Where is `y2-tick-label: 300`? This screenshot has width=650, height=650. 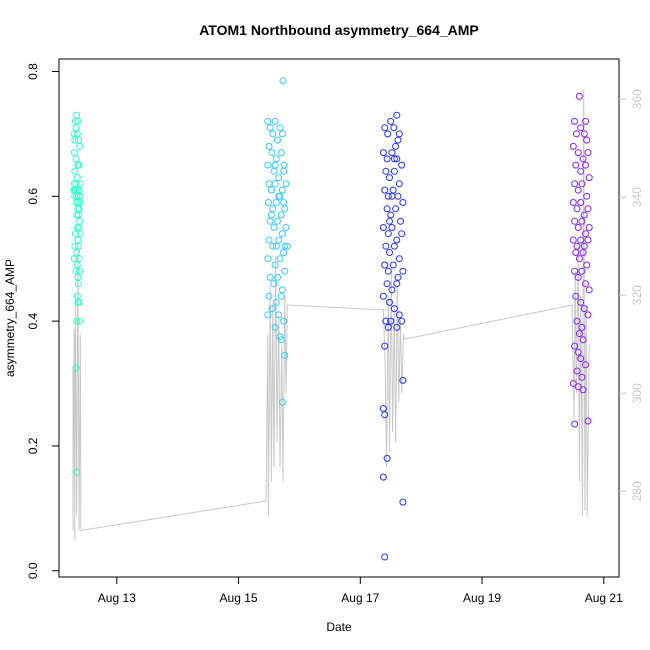 y2-tick-label: 300 is located at coordinates (637, 393).